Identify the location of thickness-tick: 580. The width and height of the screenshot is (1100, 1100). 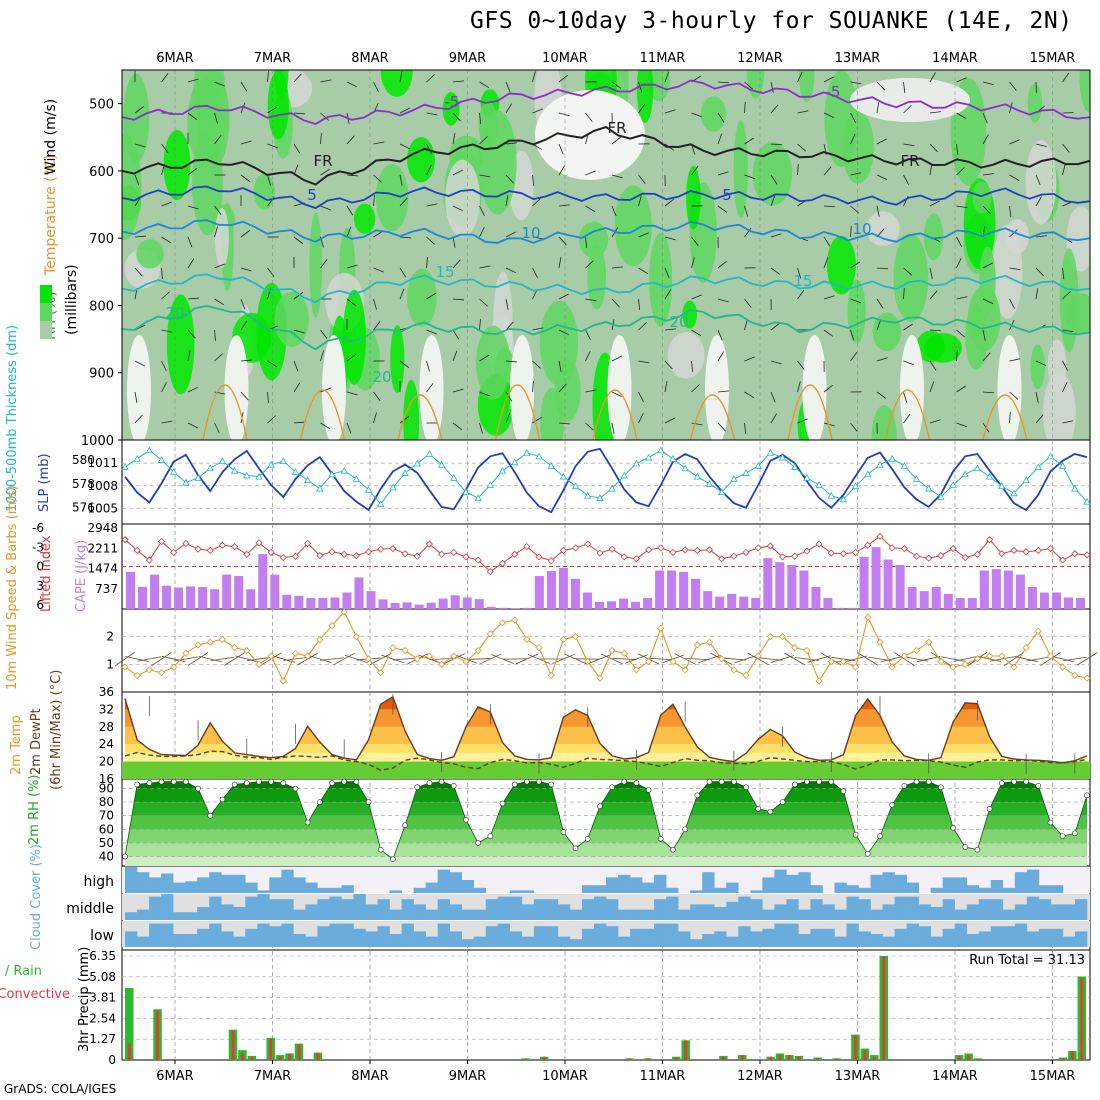
(83, 460).